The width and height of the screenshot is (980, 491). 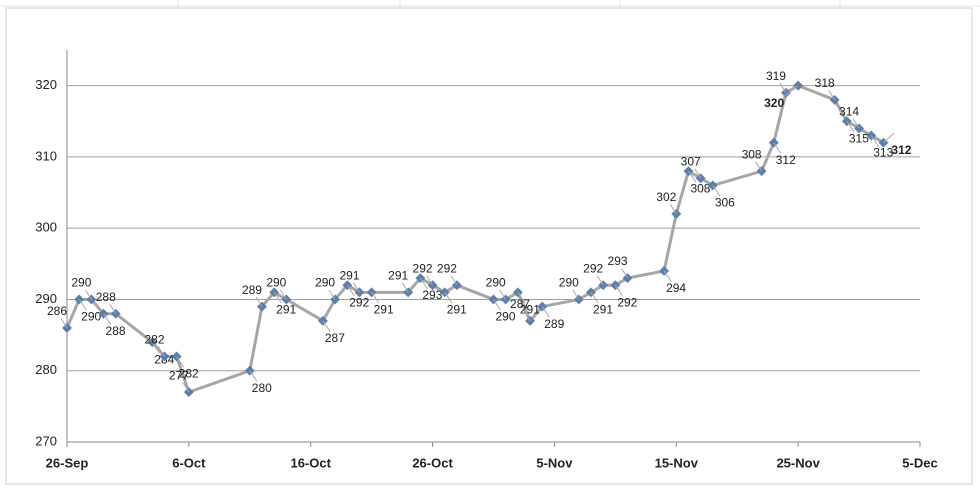 What do you see at coordinates (774, 103) in the screenshot?
I see `data-label: 320` at bounding box center [774, 103].